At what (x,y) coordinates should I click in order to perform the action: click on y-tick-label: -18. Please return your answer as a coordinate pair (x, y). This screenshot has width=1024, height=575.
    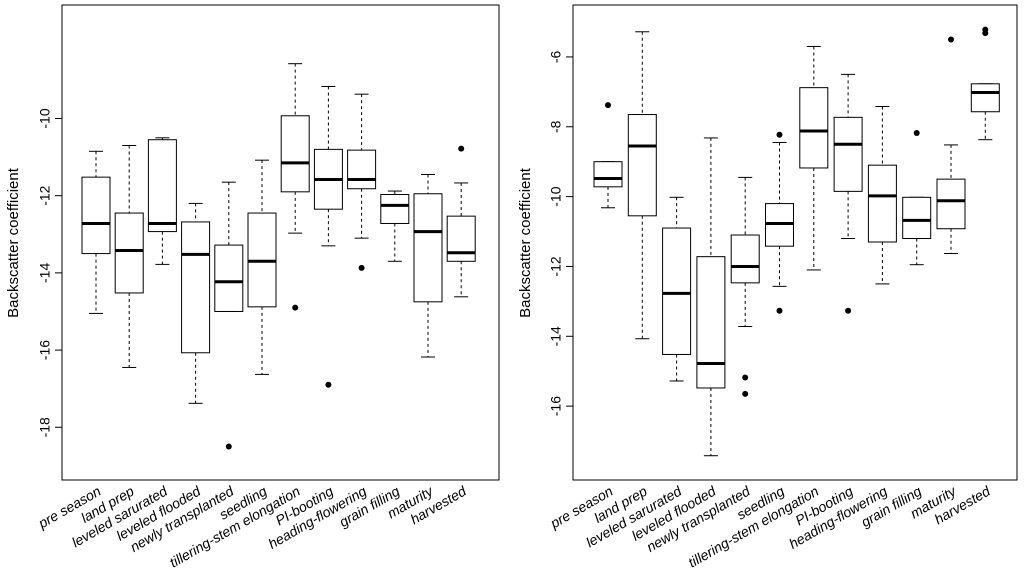
    Looking at the image, I should click on (45, 427).